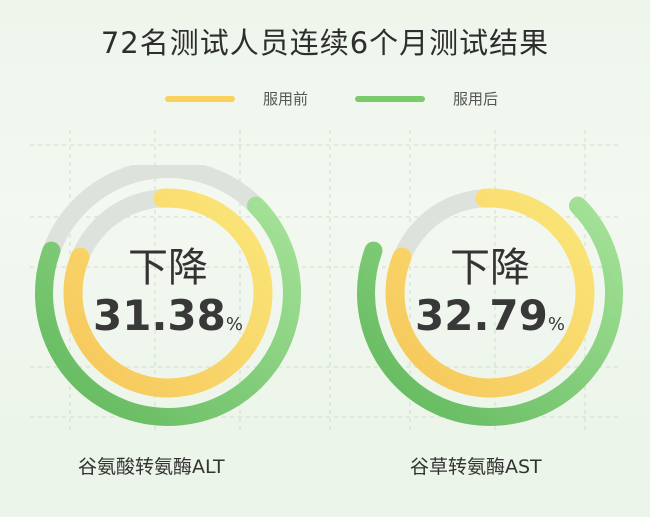  Describe the element at coordinates (426, 98) in the screenshot. I see `legend-after: 服用后` at that location.